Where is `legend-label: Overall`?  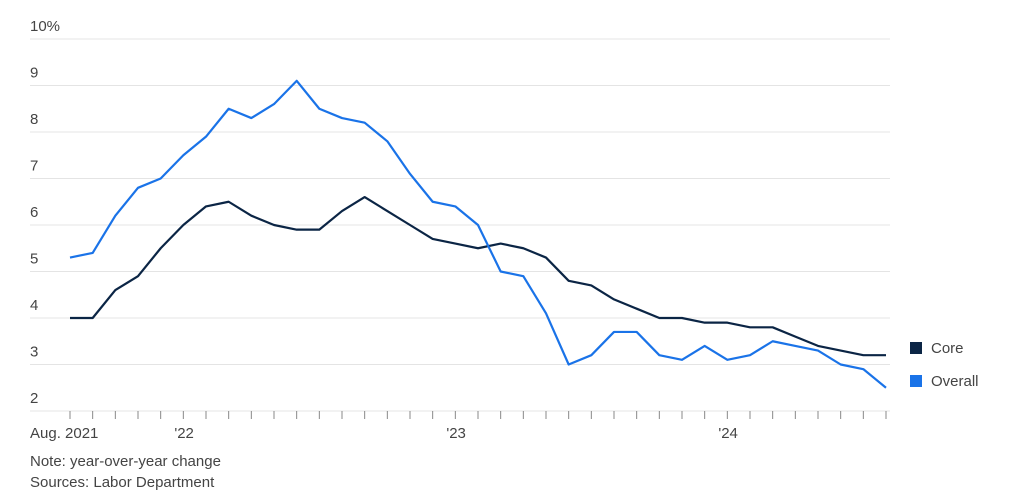
legend-label: Overall is located at coordinates (955, 381).